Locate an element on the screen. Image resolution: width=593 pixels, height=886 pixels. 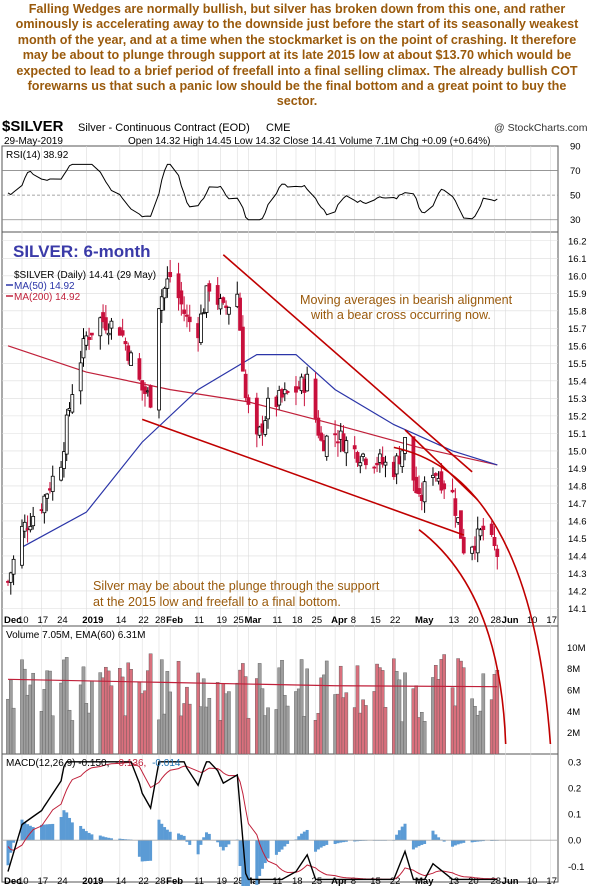
volume-tick: 6M is located at coordinates (573, 691).